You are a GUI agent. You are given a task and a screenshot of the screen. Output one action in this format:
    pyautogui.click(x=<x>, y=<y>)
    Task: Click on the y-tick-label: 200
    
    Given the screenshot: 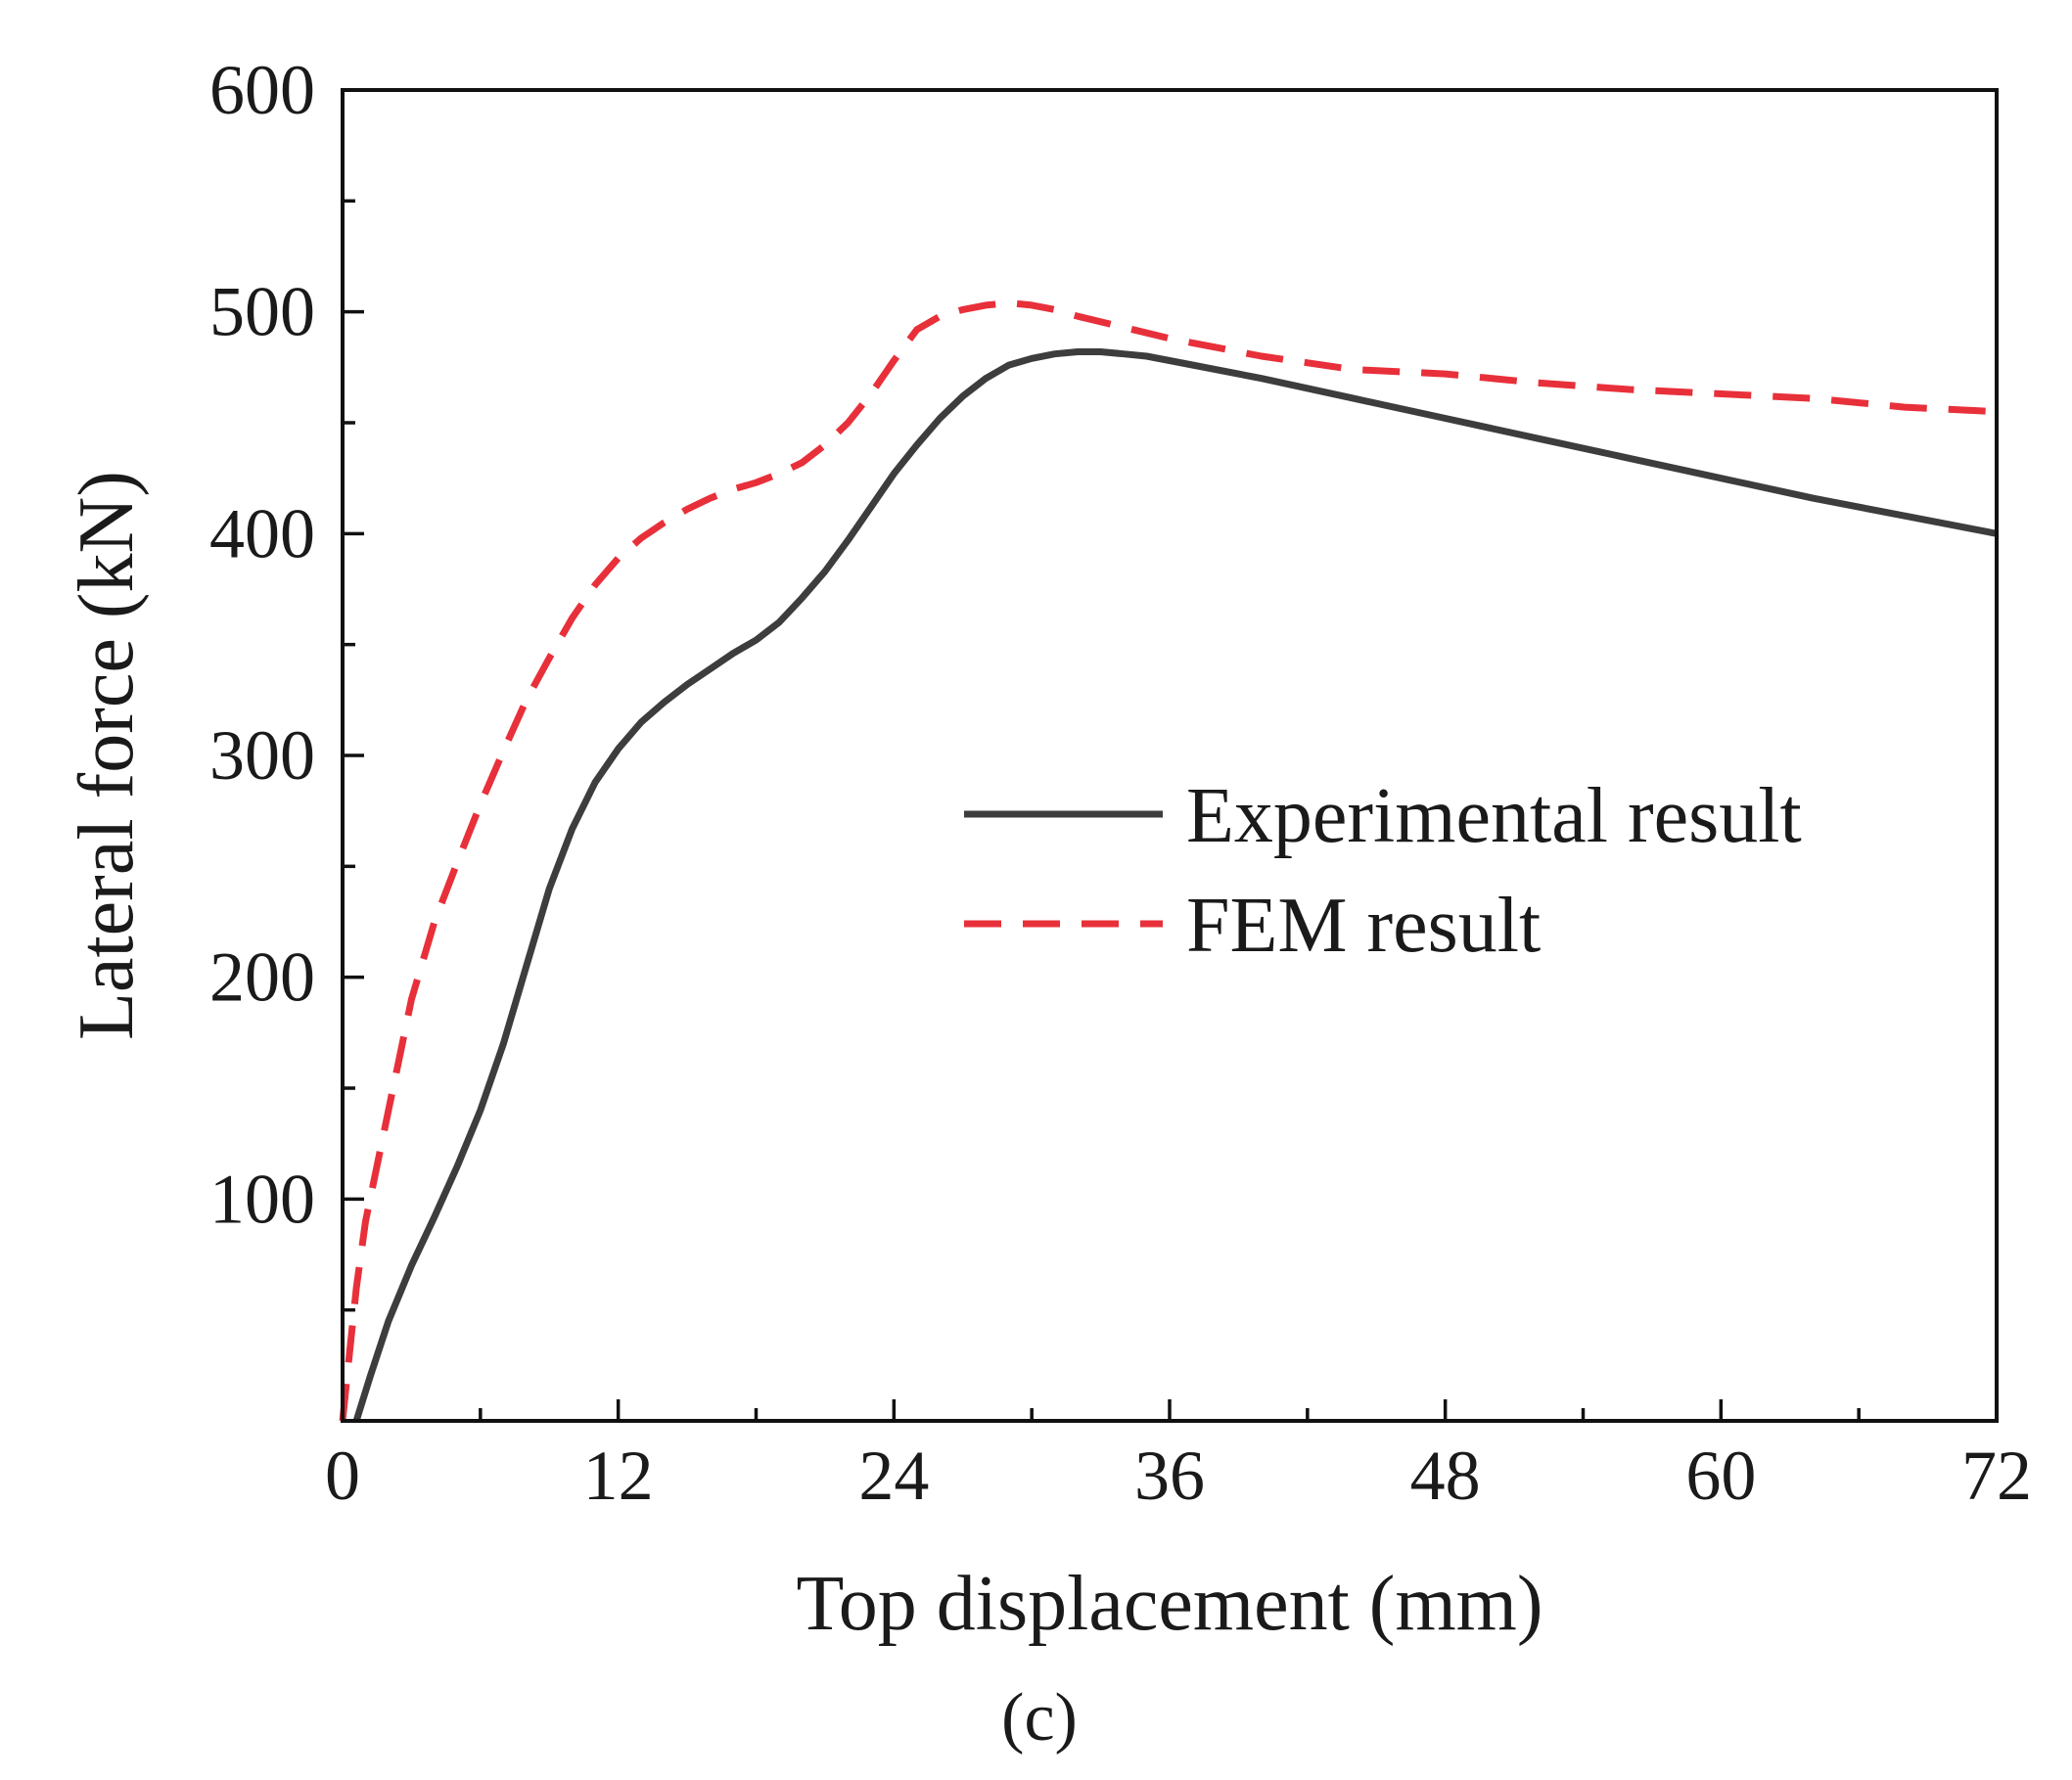 What is the action you would take?
    pyautogui.click(x=262, y=978)
    